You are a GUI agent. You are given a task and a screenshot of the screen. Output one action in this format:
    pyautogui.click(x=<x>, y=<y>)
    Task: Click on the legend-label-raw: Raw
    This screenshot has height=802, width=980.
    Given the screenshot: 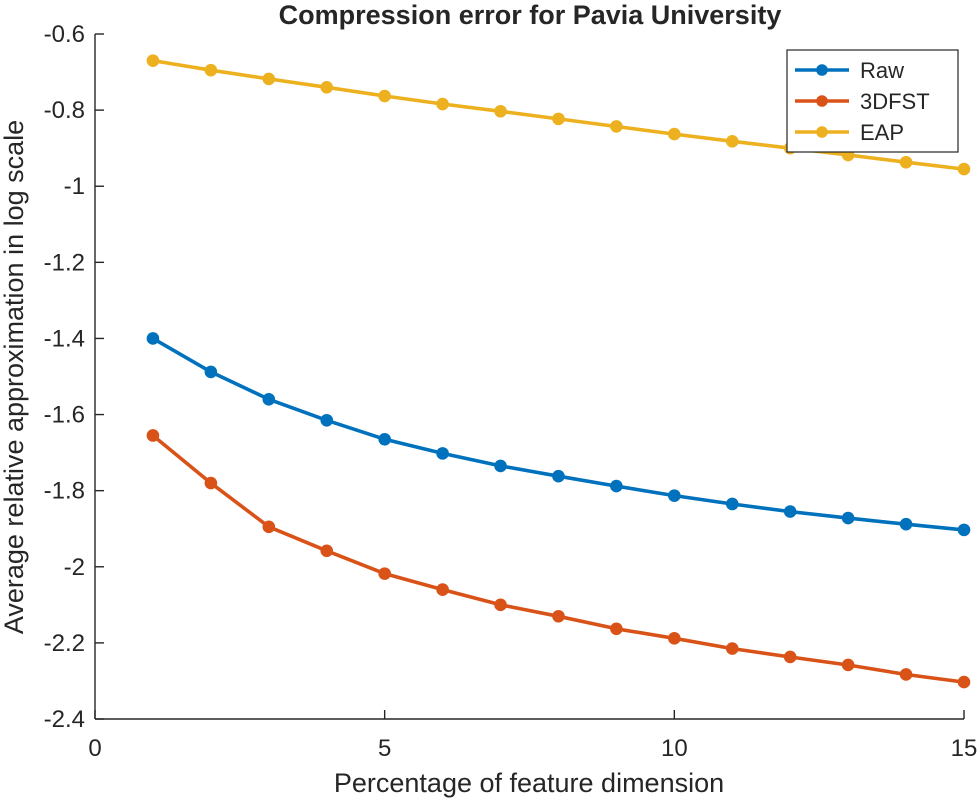 What is the action you would take?
    pyautogui.click(x=882, y=70)
    